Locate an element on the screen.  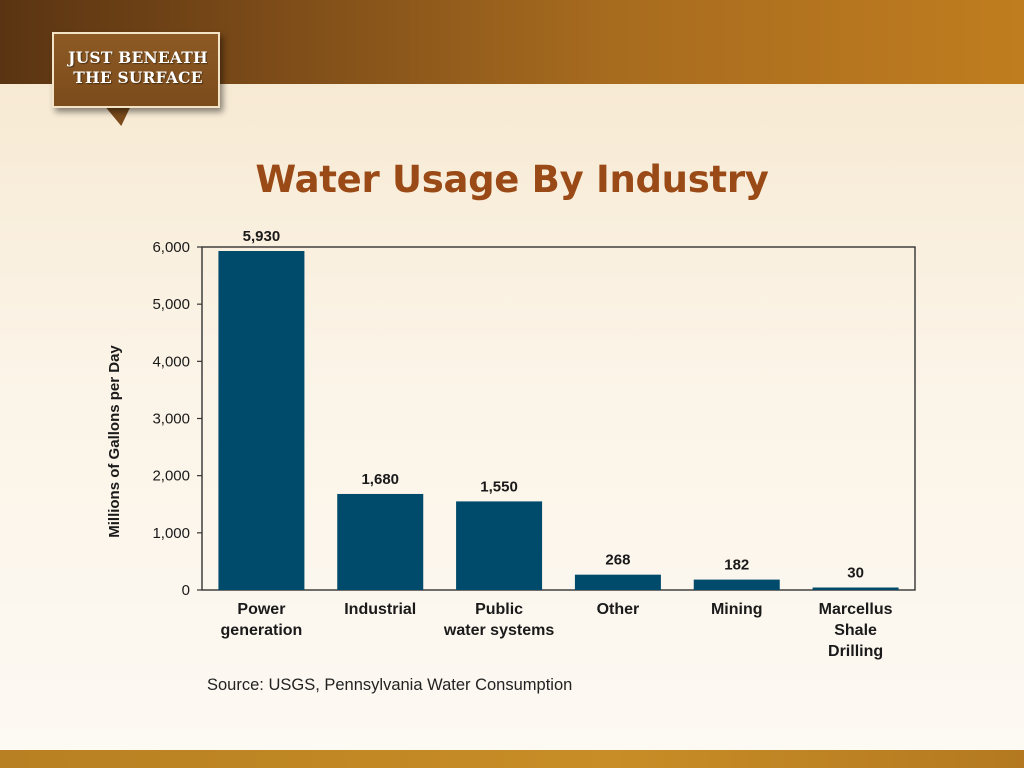
category-label: generation is located at coordinates (262, 630).